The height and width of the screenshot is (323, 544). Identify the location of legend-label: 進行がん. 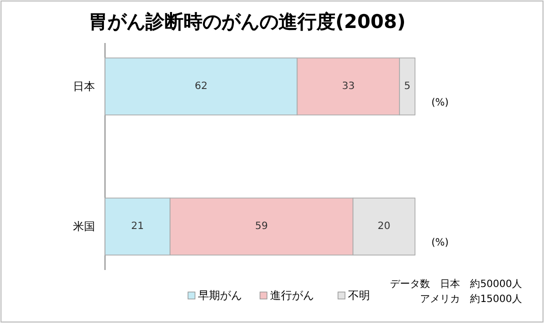
(292, 295).